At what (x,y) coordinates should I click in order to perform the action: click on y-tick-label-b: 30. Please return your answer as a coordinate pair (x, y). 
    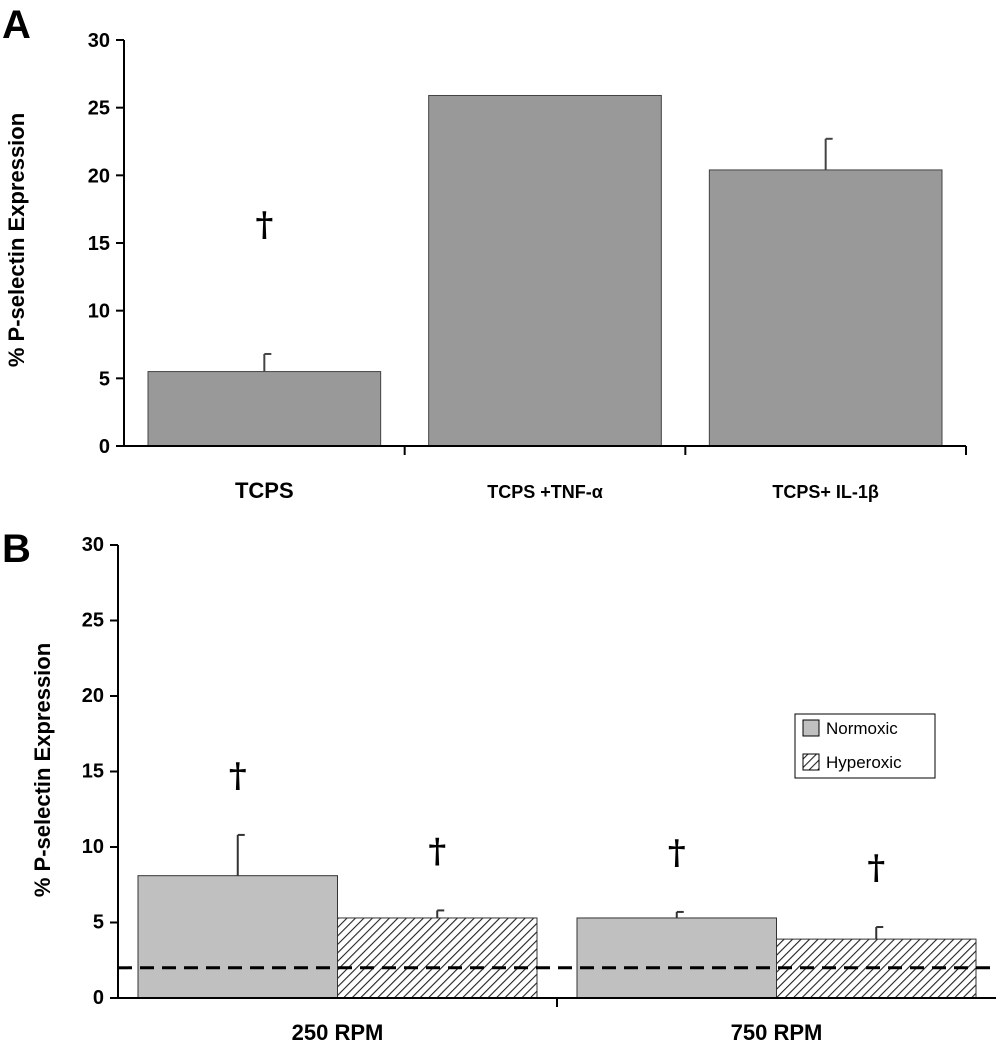
    Looking at the image, I should click on (93, 545).